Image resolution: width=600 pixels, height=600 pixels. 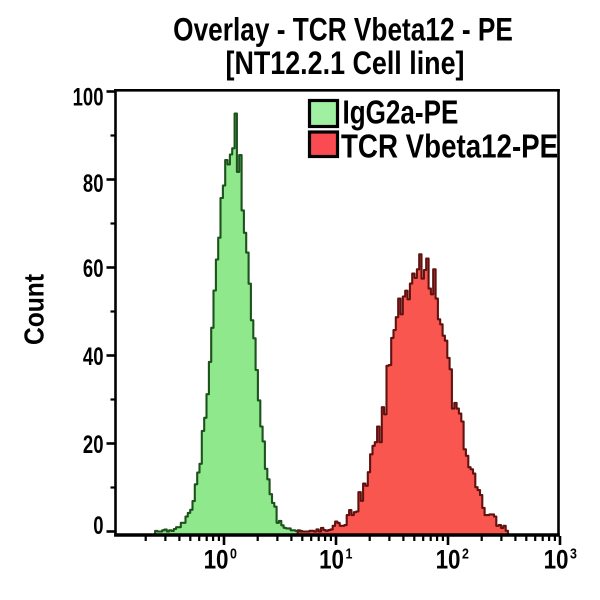 What do you see at coordinates (573, 553) in the screenshot?
I see `svg-text: 3` at bounding box center [573, 553].